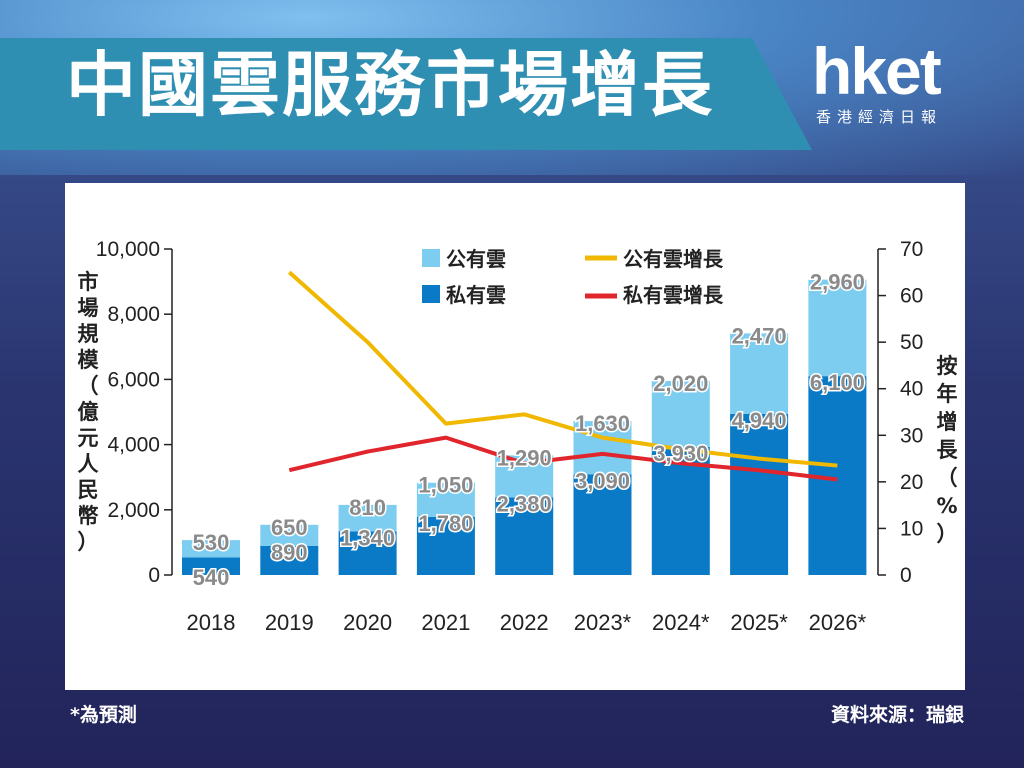  Describe the element at coordinates (289, 527) in the screenshot. I see `data-label-public: 650` at that location.